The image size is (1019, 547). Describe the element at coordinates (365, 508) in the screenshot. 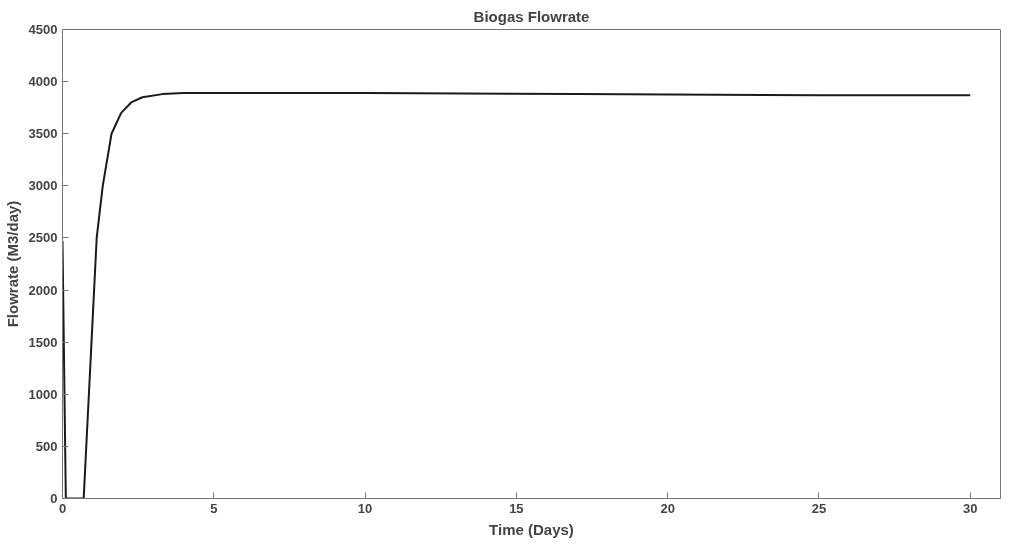

I see `x-tick-label: 10` at that location.